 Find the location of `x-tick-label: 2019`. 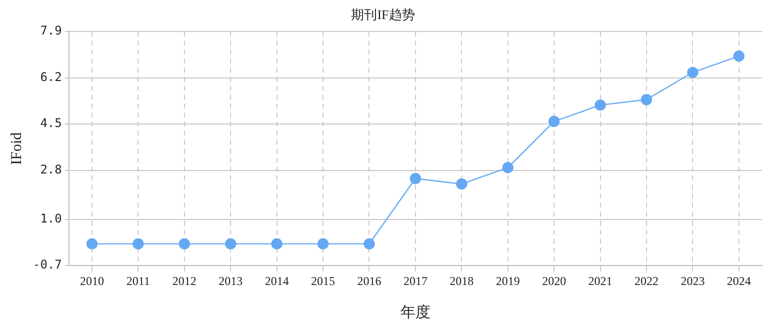

x-tick-label: 2019 is located at coordinates (508, 281).